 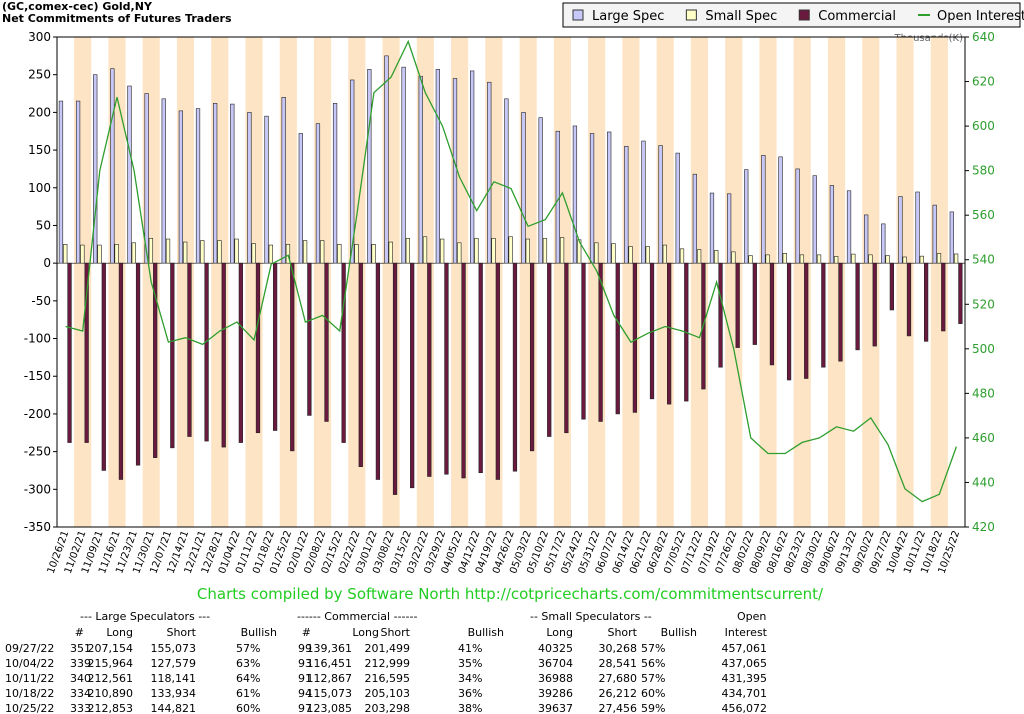 What do you see at coordinates (330, 693) in the screenshot?
I see `table-cell: 115,073` at bounding box center [330, 693].